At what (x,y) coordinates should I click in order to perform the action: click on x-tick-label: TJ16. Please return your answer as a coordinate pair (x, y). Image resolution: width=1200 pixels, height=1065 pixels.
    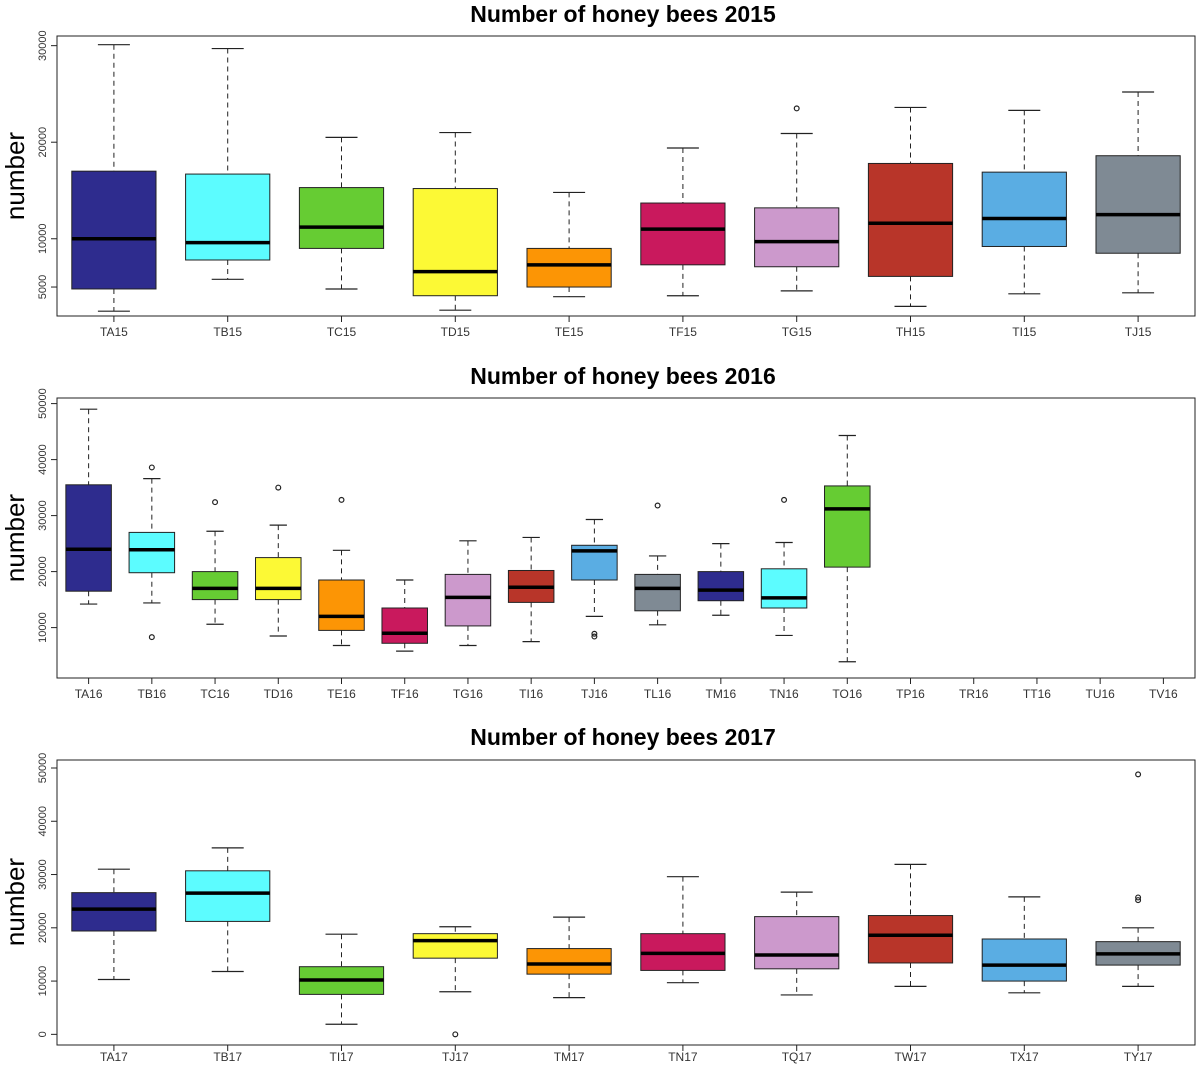
    Looking at the image, I should click on (594, 694).